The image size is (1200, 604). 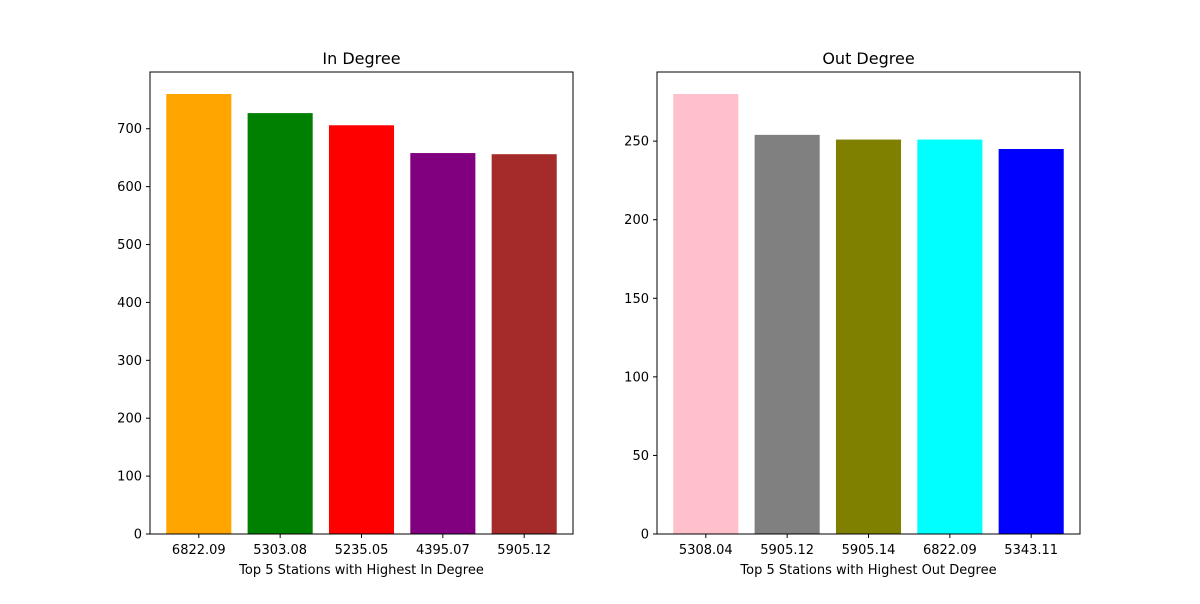 What do you see at coordinates (1031, 341) in the screenshot?
I see `bar-5343.11` at bounding box center [1031, 341].